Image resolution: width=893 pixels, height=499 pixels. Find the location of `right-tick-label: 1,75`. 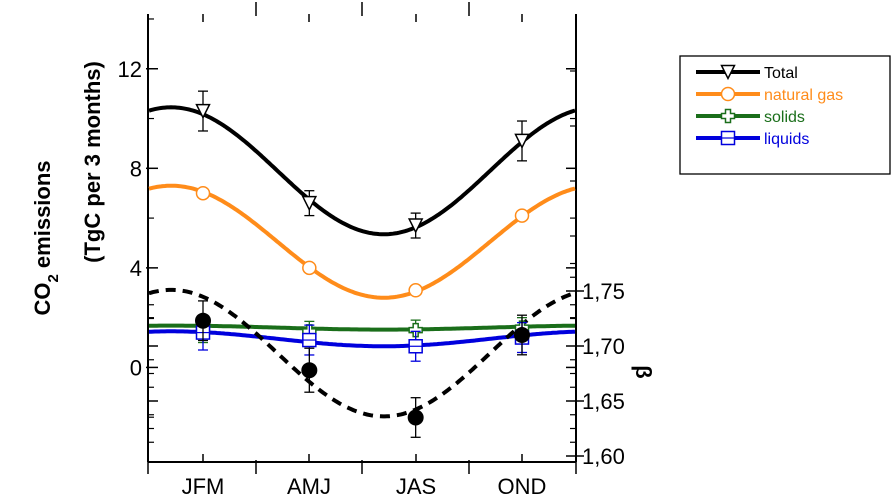

right-tick-label: 1,75 is located at coordinates (603, 291).